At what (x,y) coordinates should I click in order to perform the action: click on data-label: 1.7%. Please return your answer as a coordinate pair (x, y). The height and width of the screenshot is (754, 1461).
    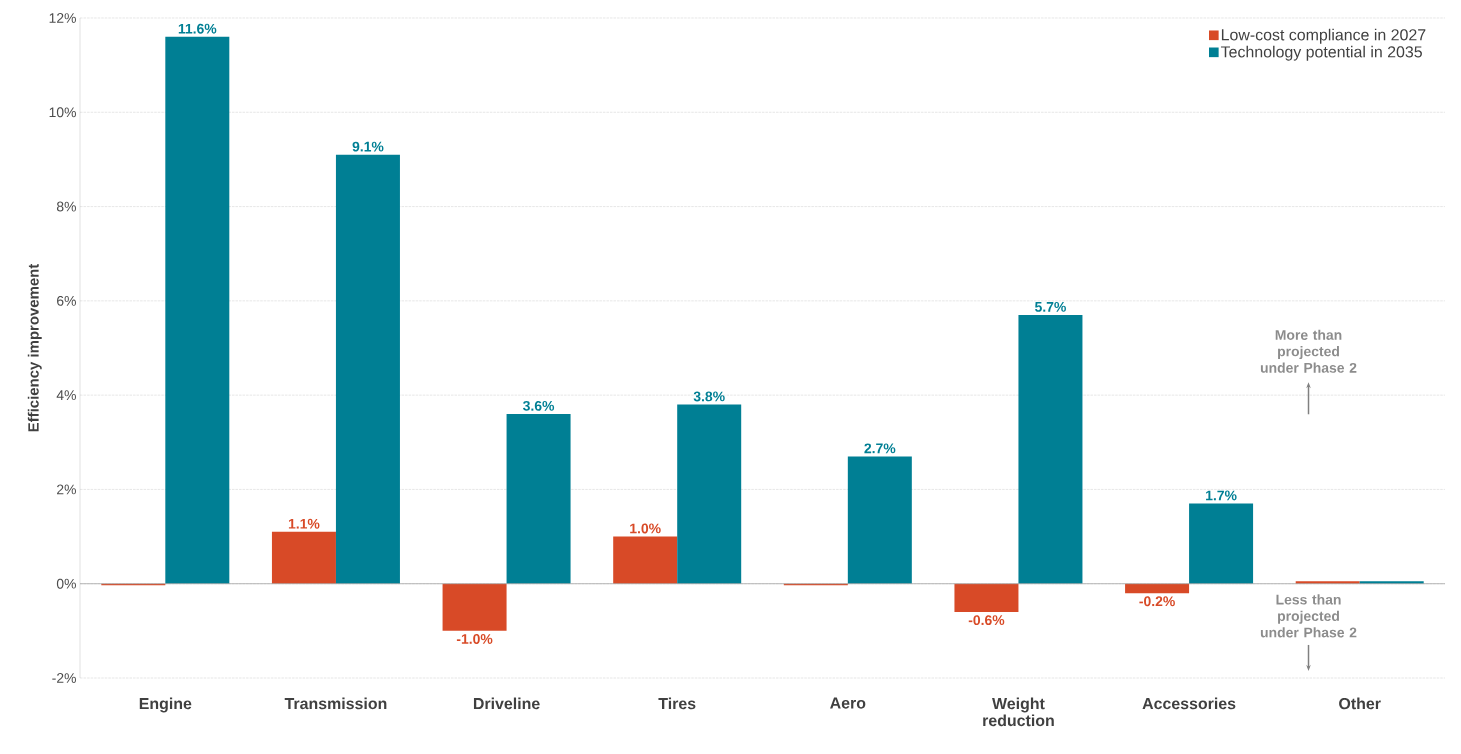
    Looking at the image, I should click on (1221, 495).